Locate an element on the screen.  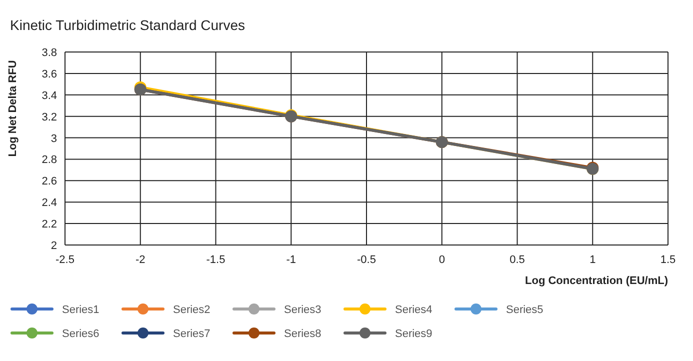
x-axis-title: Log Concentration (EU/mL) is located at coordinates (596, 281).